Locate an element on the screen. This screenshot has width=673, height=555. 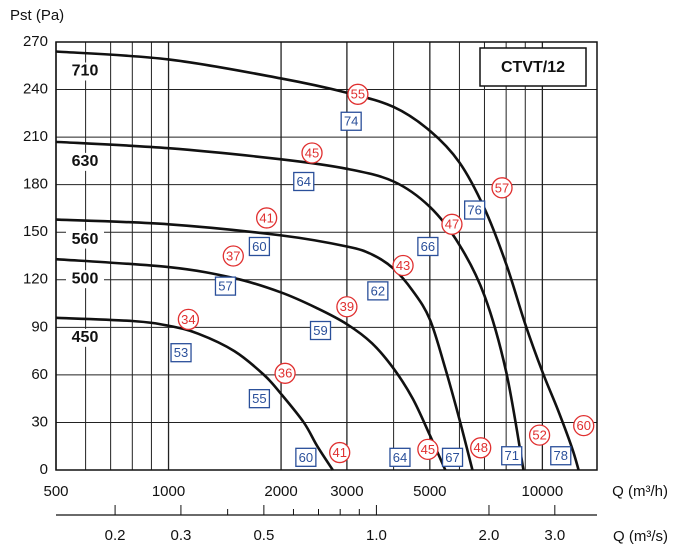
x-tick-label: 10000 is located at coordinates (543, 491).